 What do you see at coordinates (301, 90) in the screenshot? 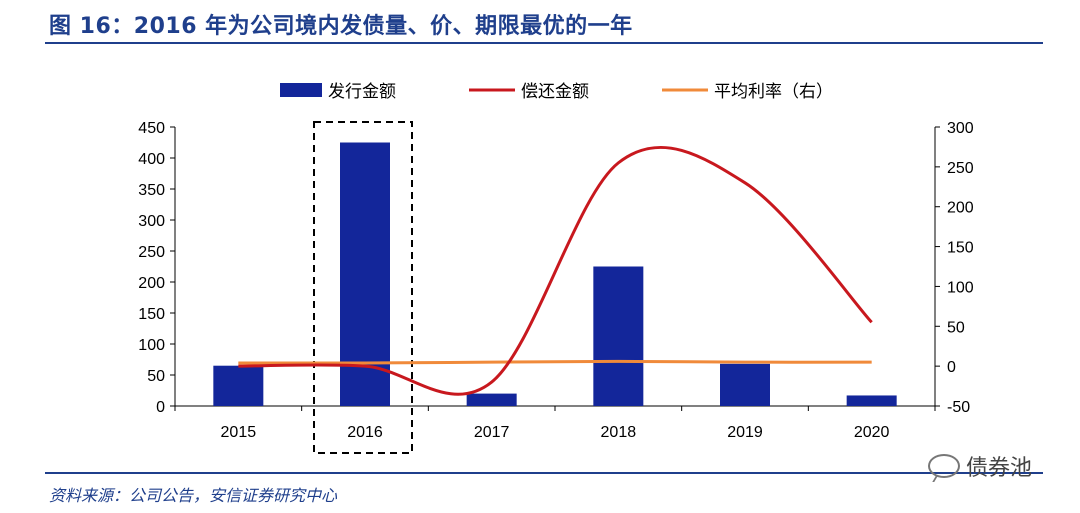
I see `legend-swatch-issue` at bounding box center [301, 90].